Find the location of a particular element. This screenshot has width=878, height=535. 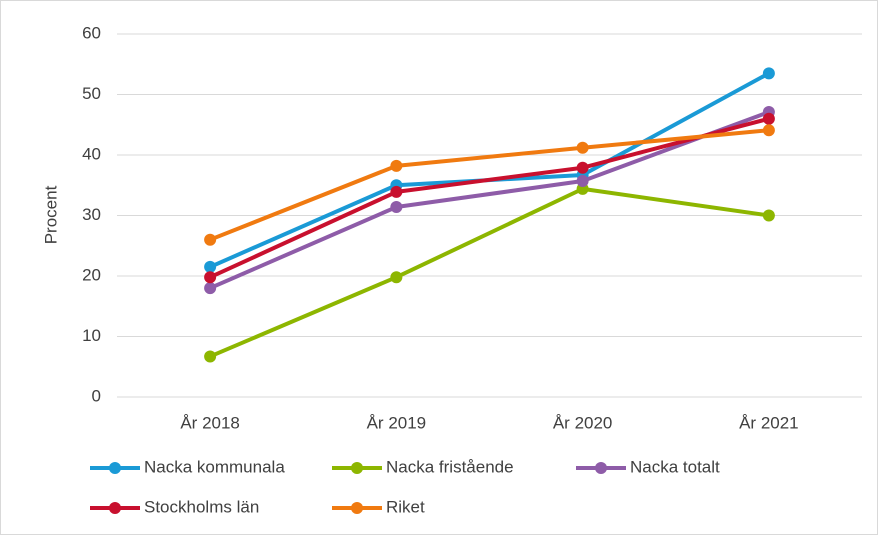

x-tick-label: År 2018 is located at coordinates (210, 422).